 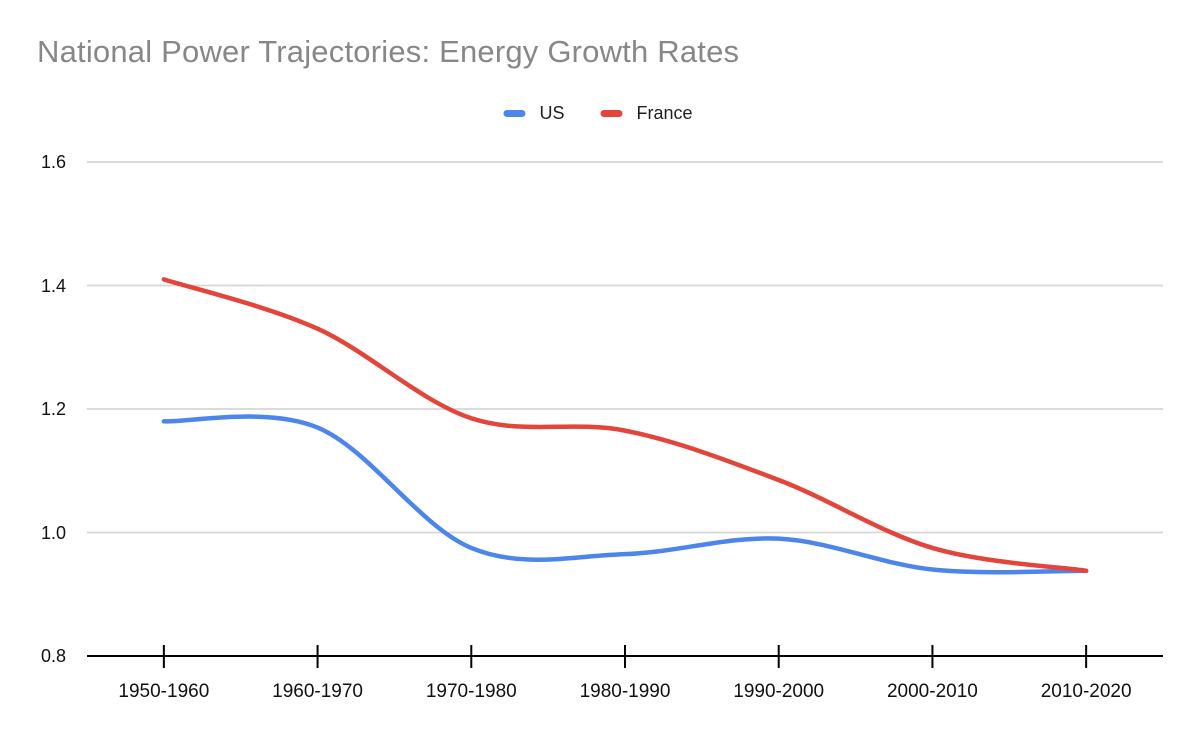 What do you see at coordinates (53, 656) in the screenshot?
I see `y-axis-label: 0.8` at bounding box center [53, 656].